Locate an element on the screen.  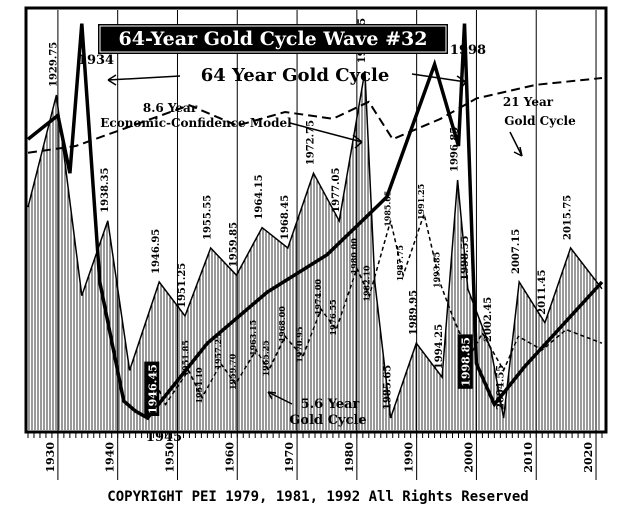
x-axis: 1930 1940 1950 1960 1970 1980 1990 2000 2010 2020 is located at coordinates (316, 451).